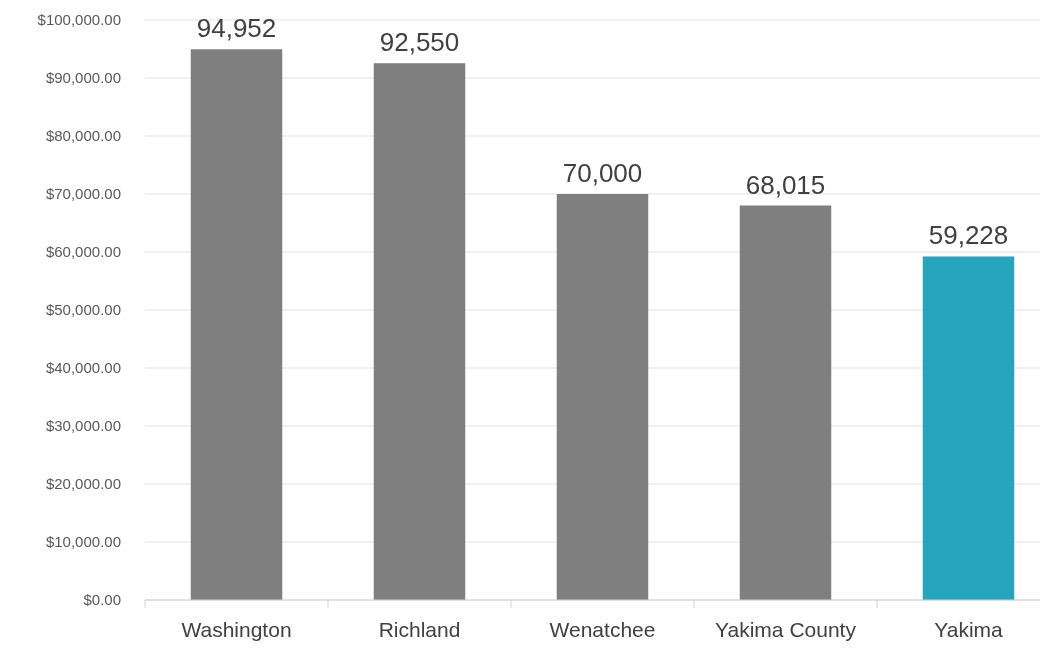 The image size is (1040, 652). I want to click on x-tick-label: Yakima County, so click(786, 629).